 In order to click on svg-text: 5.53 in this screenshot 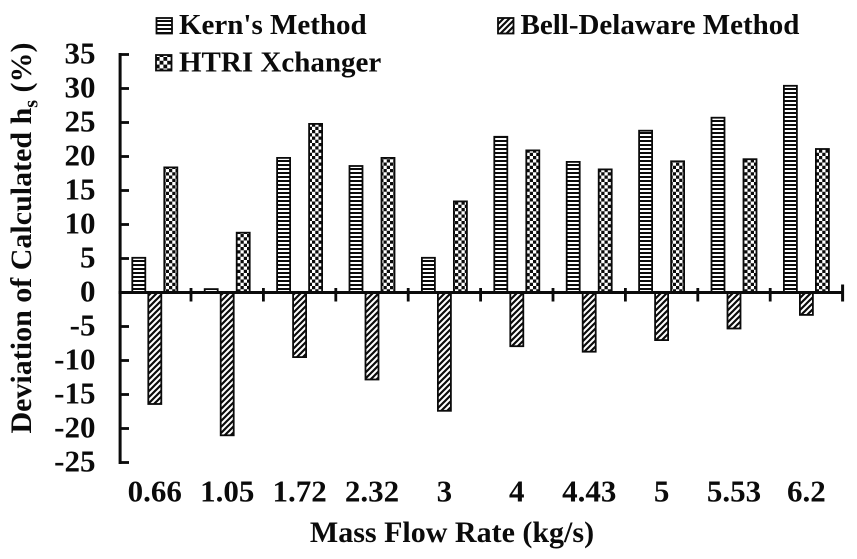, I will do `click(734, 491)`.